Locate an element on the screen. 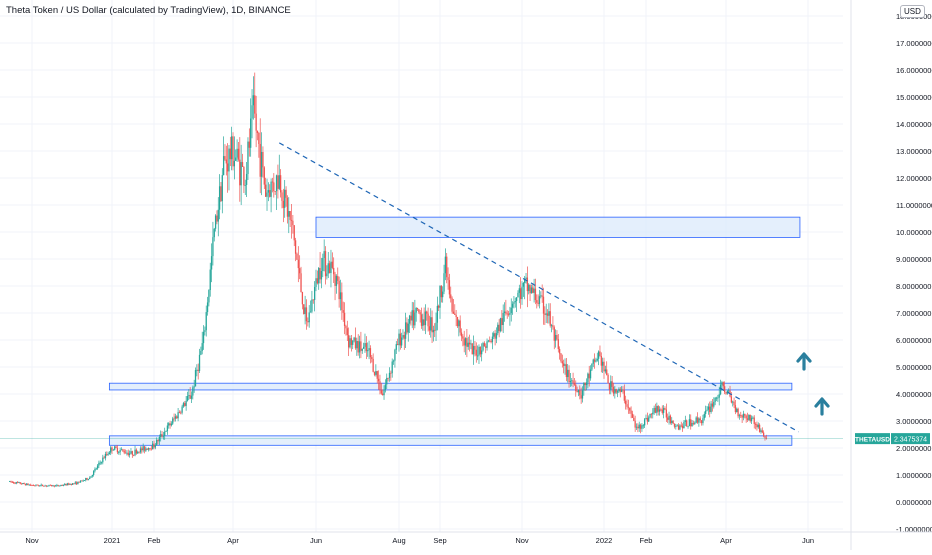  y-tick-label: 7.0000000 is located at coordinates (913, 313).